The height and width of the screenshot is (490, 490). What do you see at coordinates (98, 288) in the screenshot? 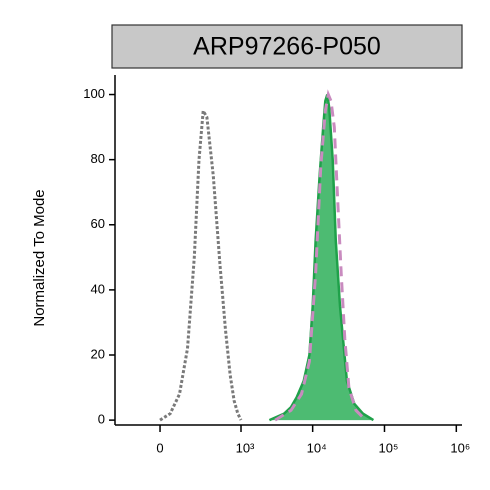
I see `y-tick-label: 40` at bounding box center [98, 288].